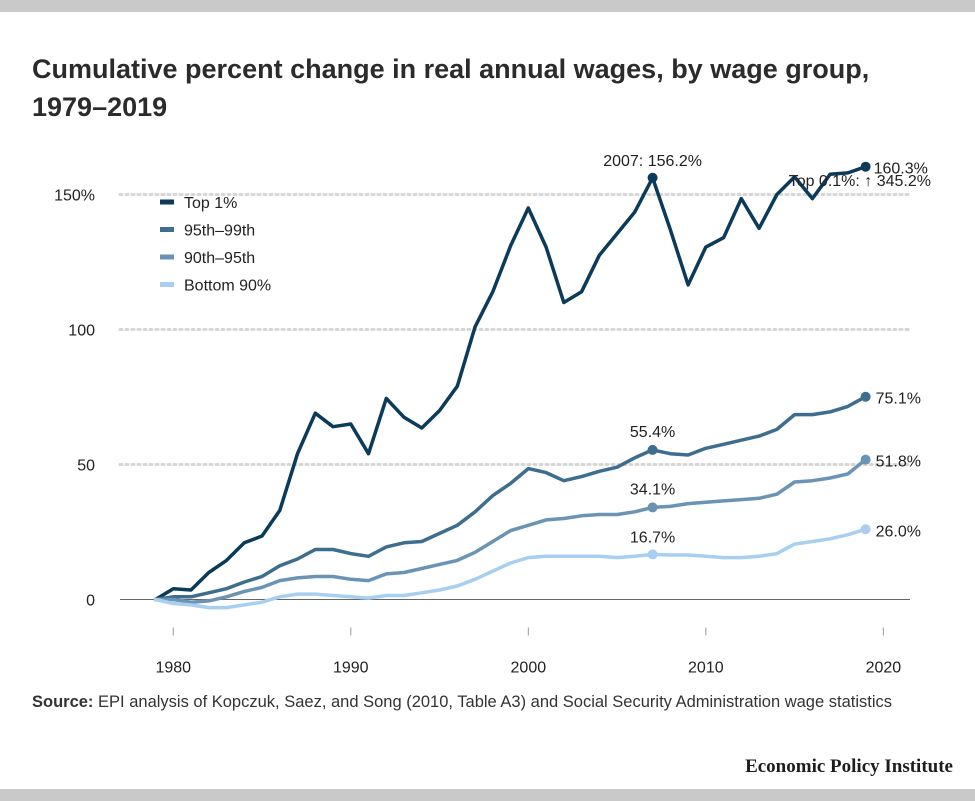  I want to click on data-label-1: 160.3%, so click(901, 169).